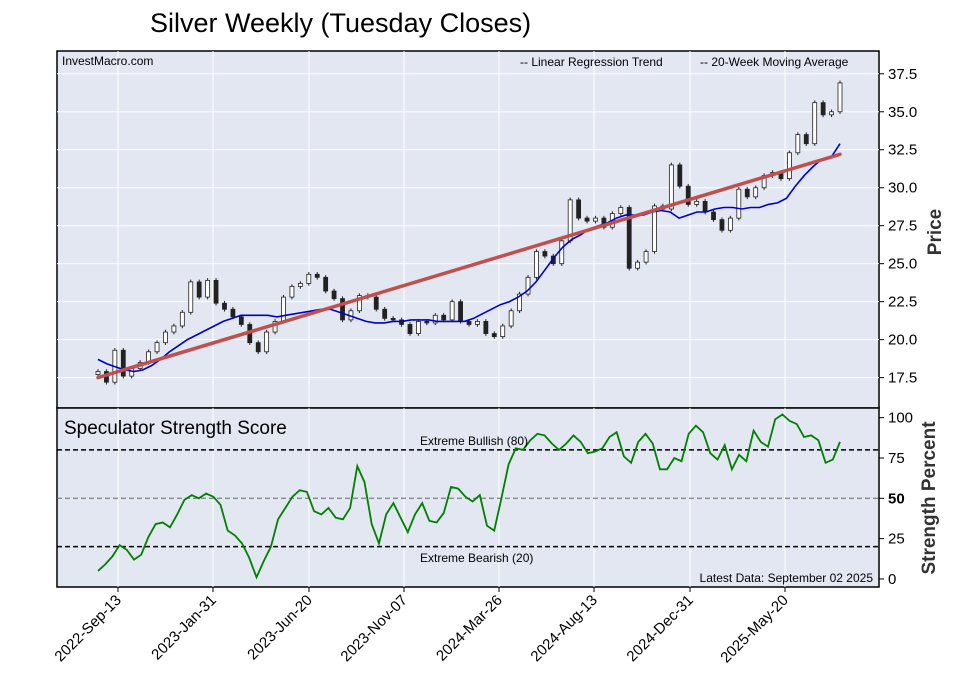 This screenshot has height=675, width=957. What do you see at coordinates (659, 628) in the screenshot?
I see `x-tick-label: 2024-Dec-31` at bounding box center [659, 628].